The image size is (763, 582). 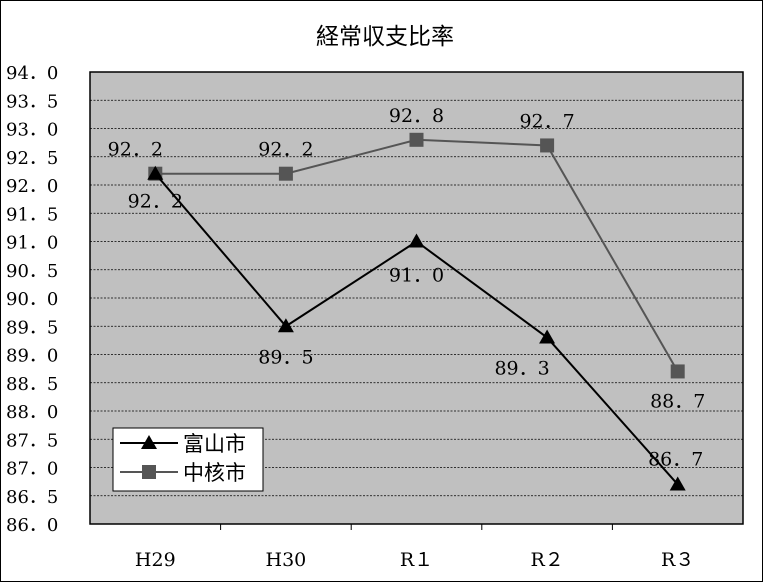 I want to click on data-label: 89．5, so click(x=285, y=357).